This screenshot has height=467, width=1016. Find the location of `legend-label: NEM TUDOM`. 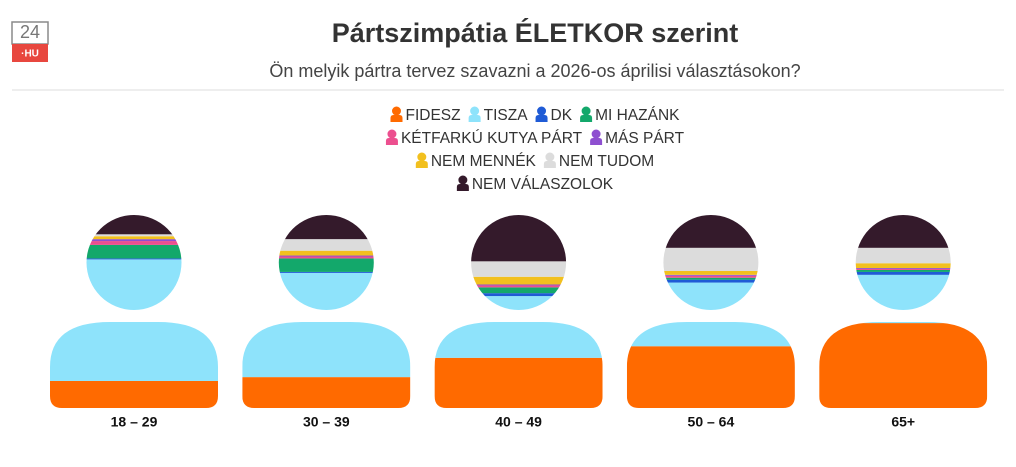

legend-label: NEM TUDOM is located at coordinates (606, 161).